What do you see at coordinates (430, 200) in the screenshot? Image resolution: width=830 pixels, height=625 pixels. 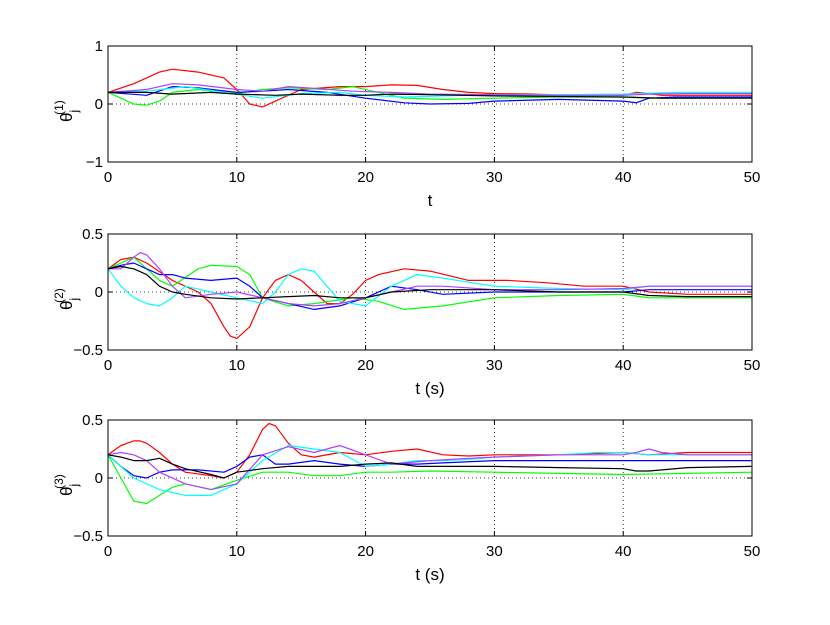 I see `x-axis-label: t` at bounding box center [430, 200].